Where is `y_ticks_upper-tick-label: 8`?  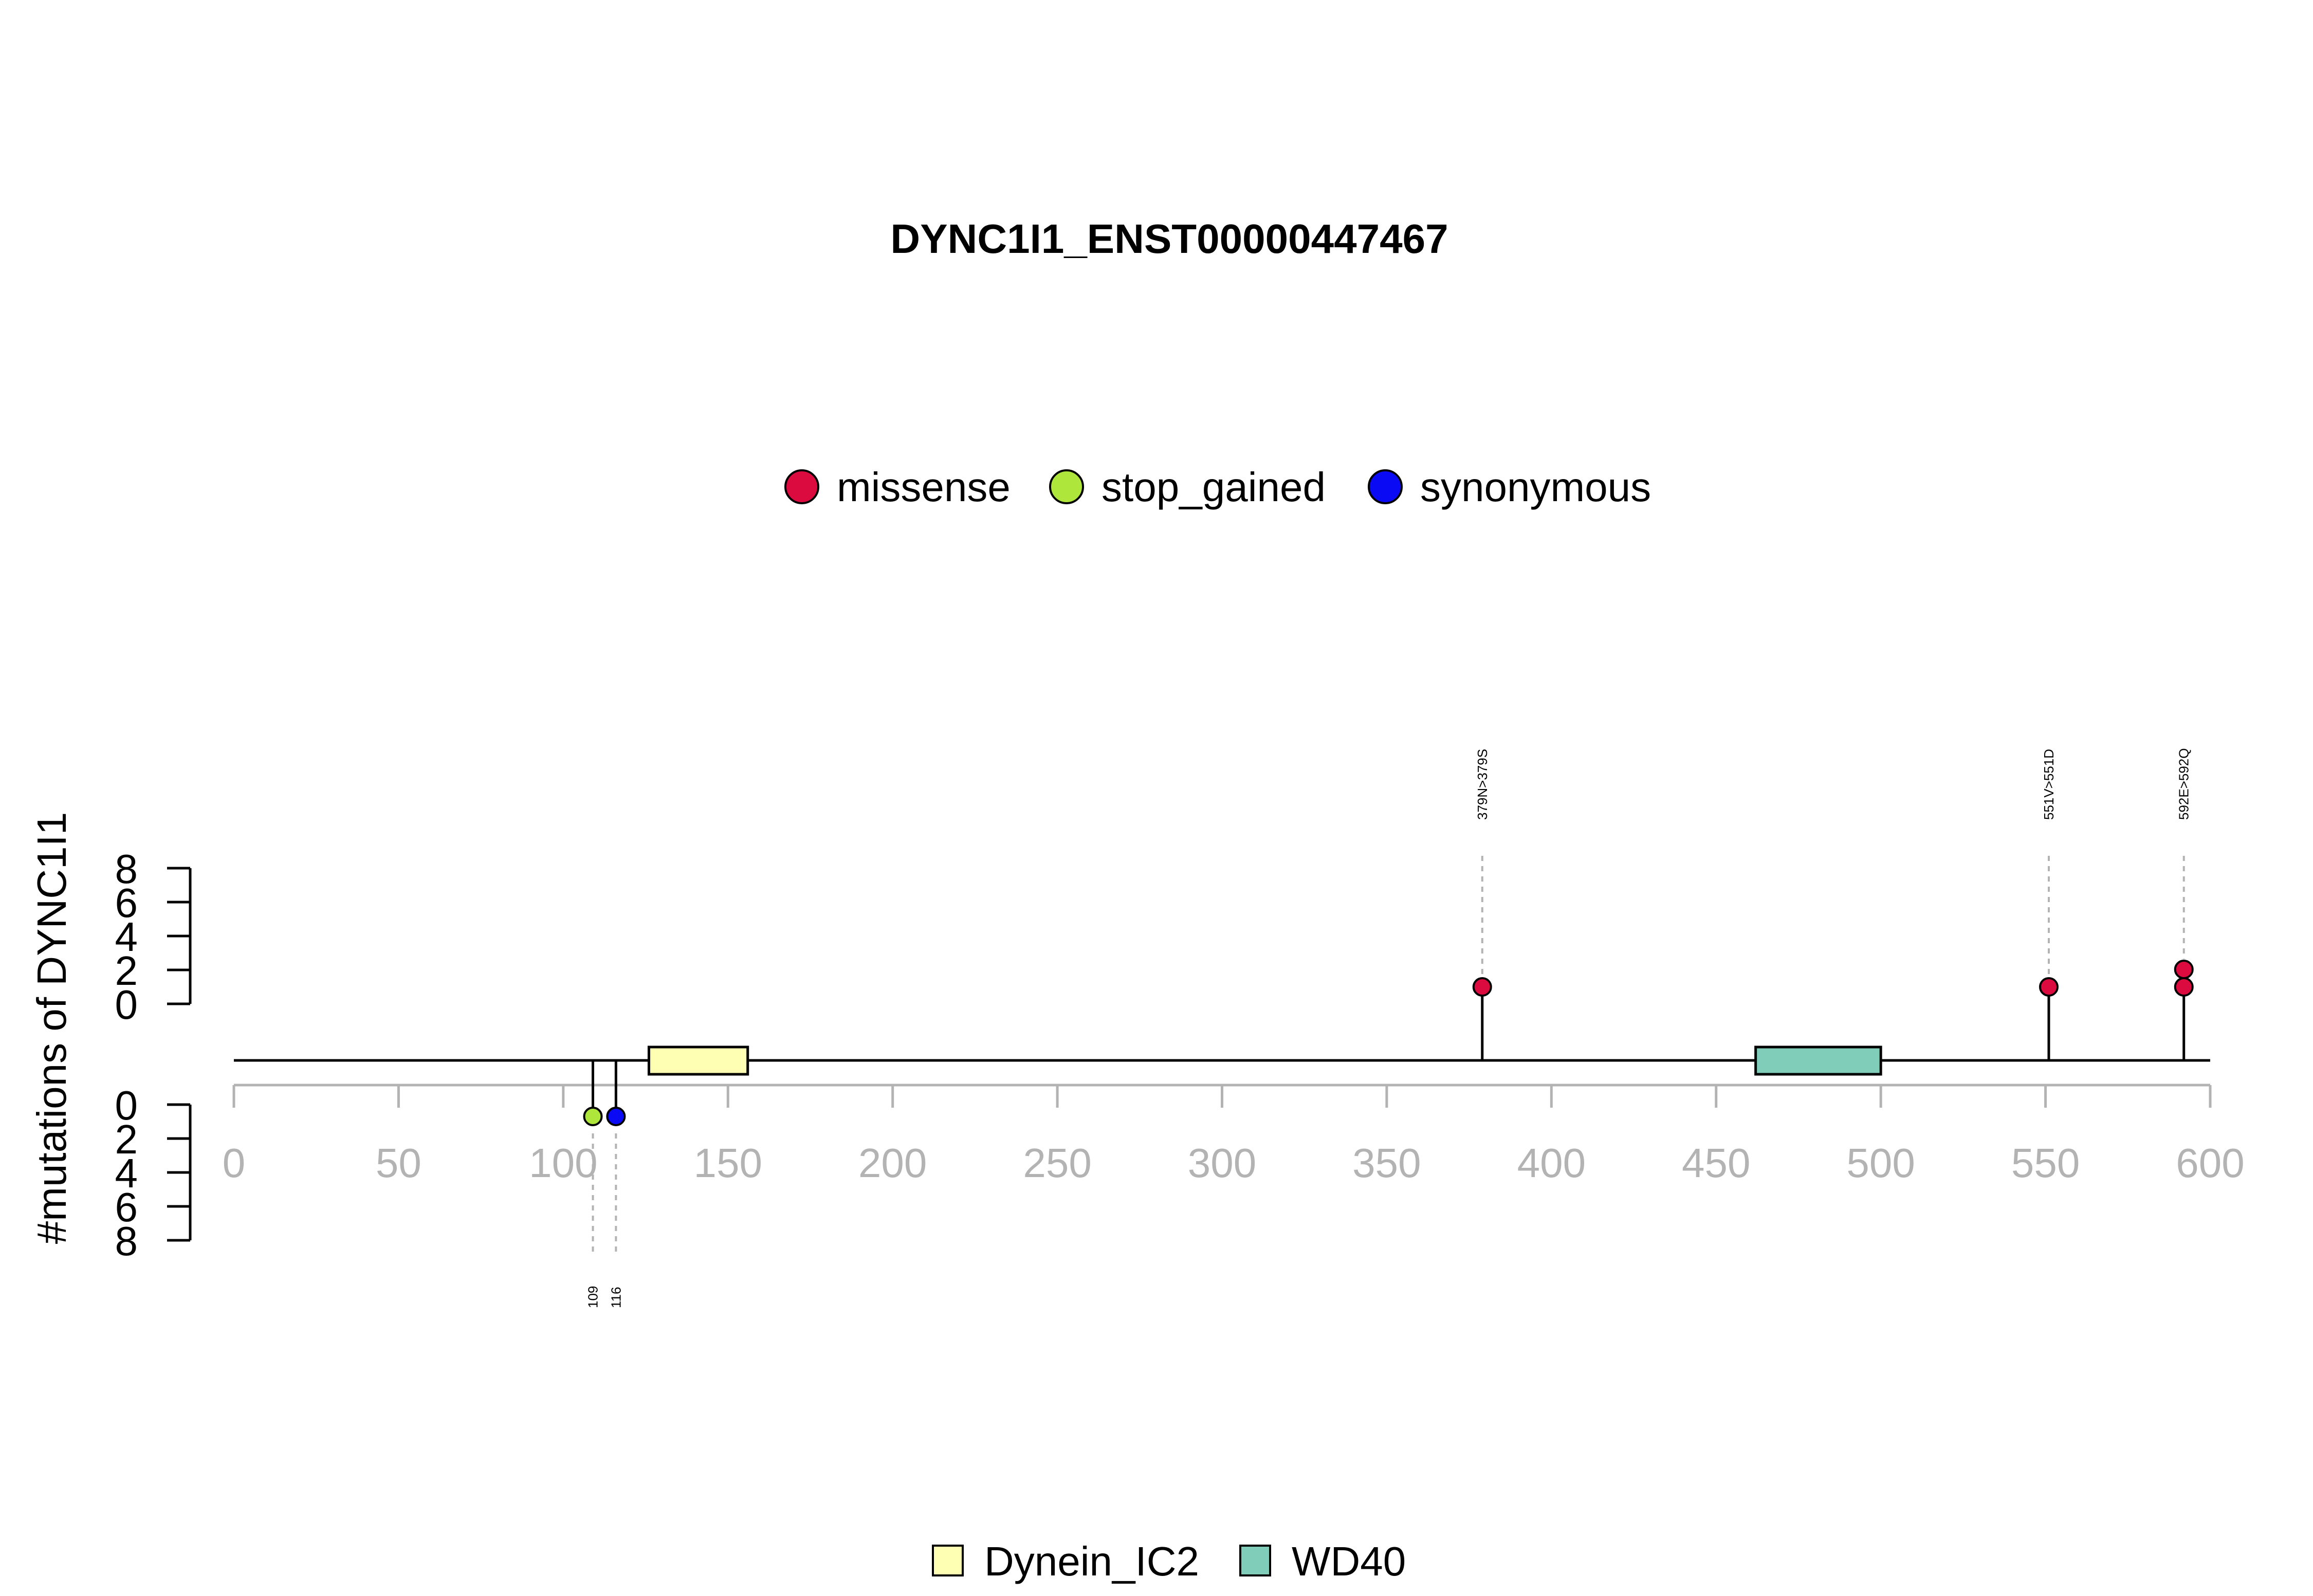 y_ticks_upper-tick-label: 8 is located at coordinates (126, 869).